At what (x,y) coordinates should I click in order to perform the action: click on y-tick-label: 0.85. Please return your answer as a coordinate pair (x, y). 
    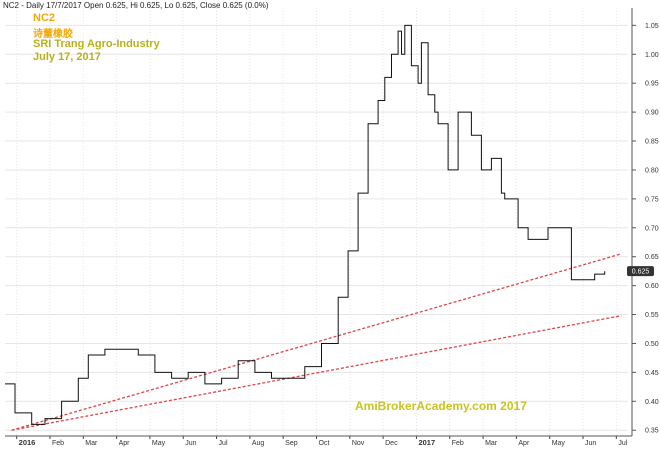
    Looking at the image, I should click on (652, 142).